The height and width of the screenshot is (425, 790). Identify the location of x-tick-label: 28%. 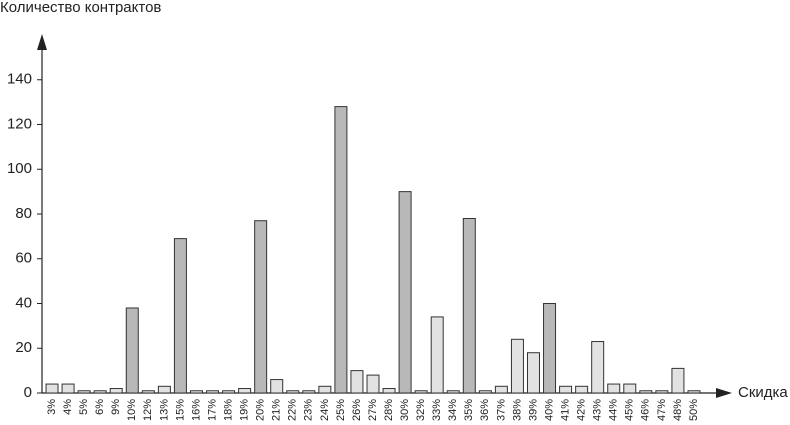
(389, 410).